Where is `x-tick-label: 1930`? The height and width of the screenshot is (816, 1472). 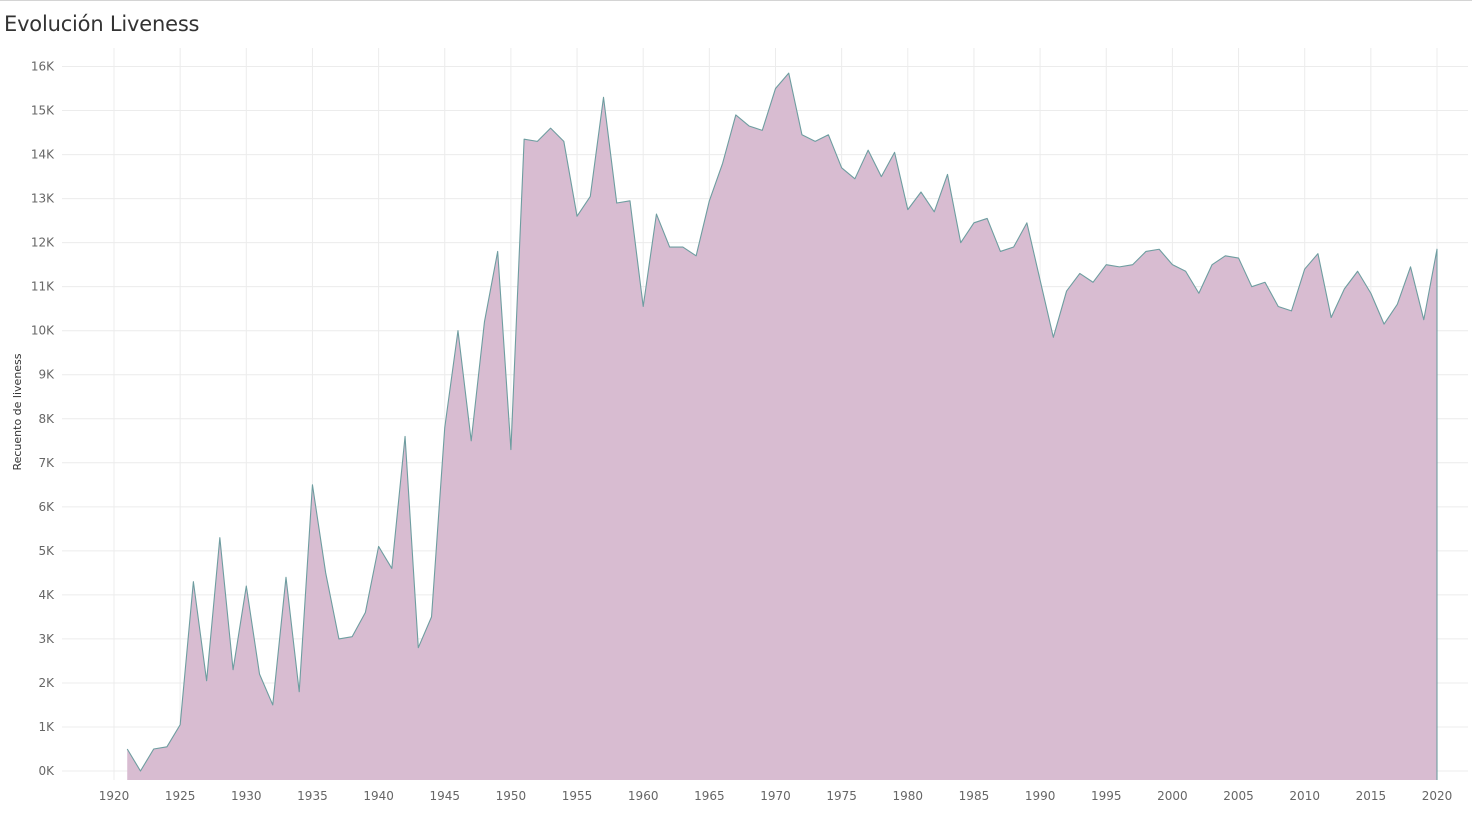
x-tick-label: 1930 is located at coordinates (246, 796).